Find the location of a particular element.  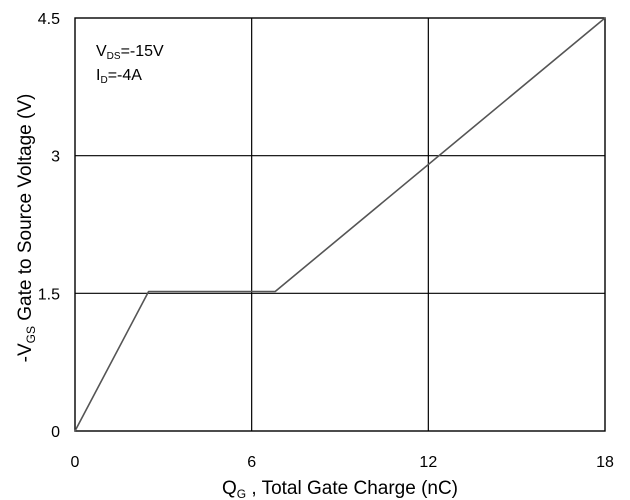

y-axis-label-sub: GS is located at coordinates (31, 334).